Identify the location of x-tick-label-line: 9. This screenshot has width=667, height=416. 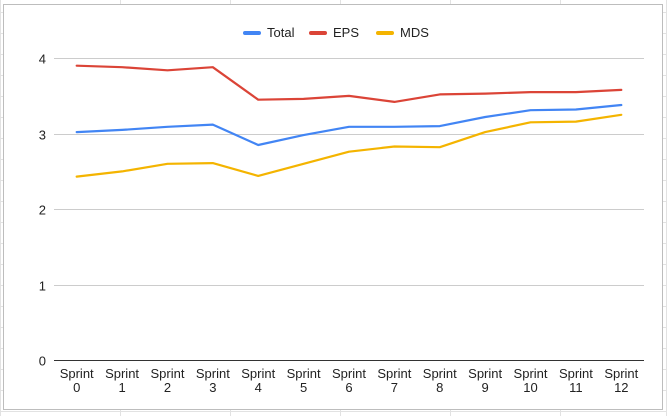
(485, 387).